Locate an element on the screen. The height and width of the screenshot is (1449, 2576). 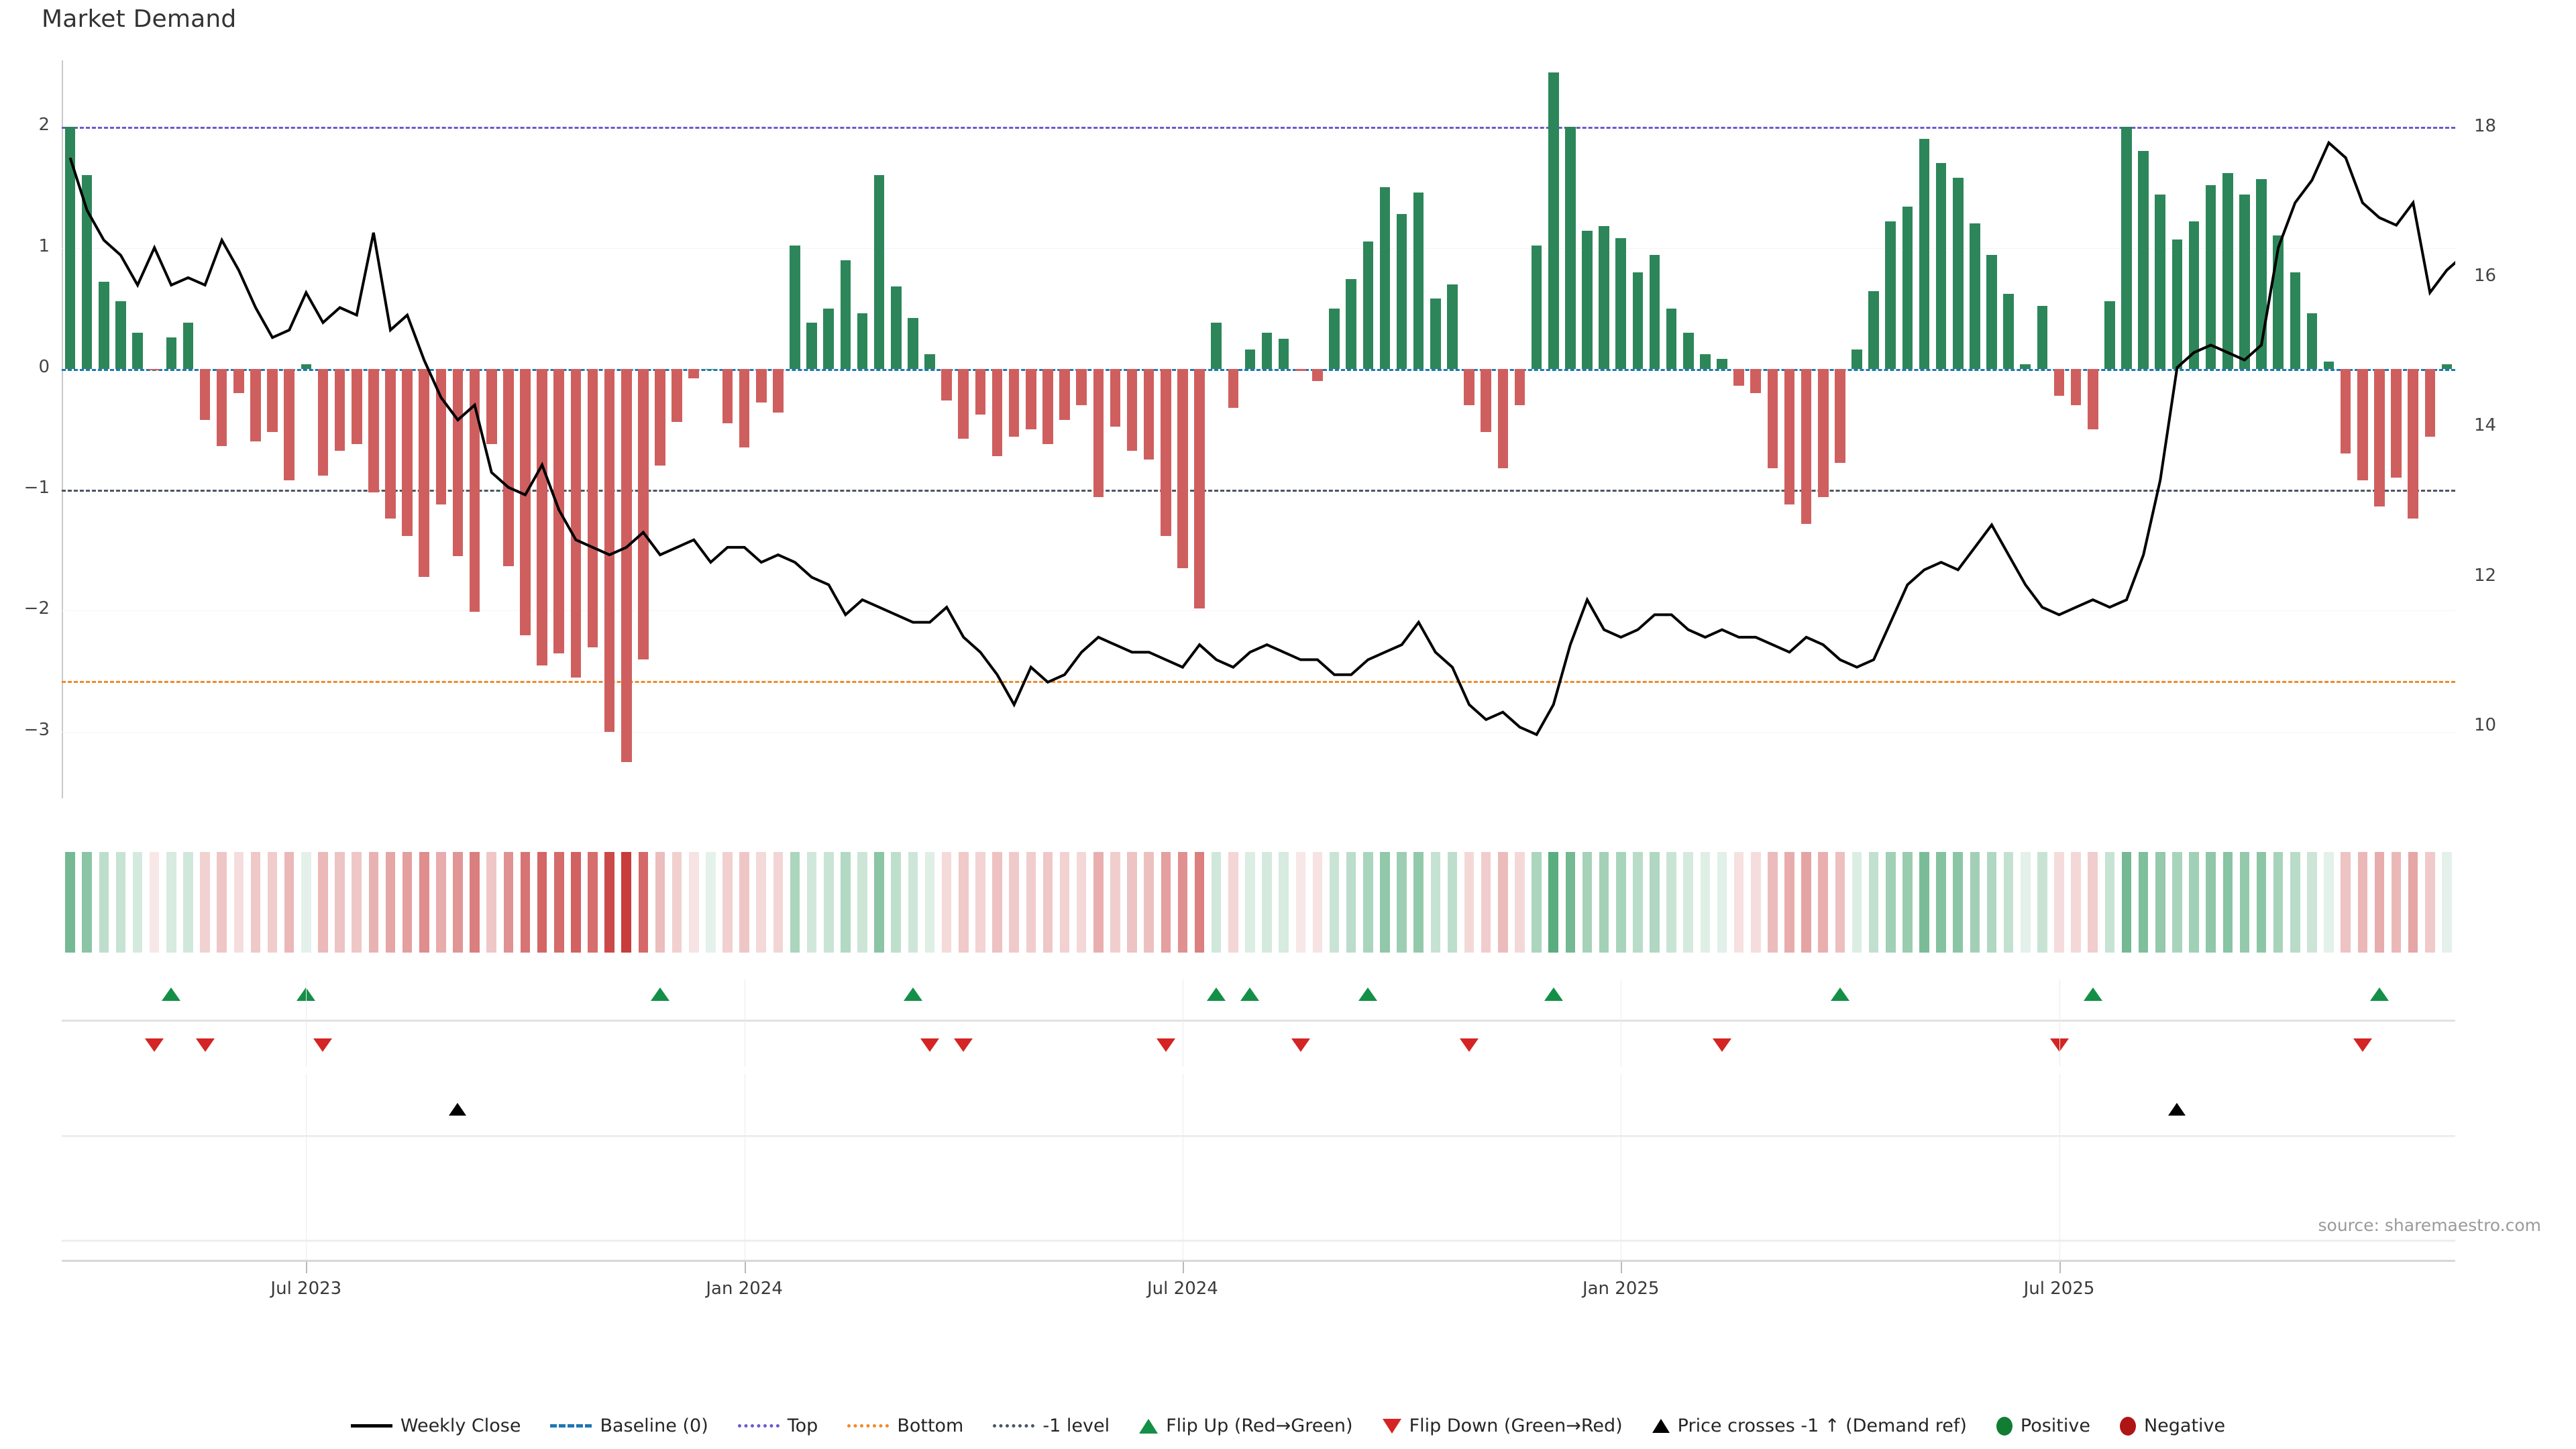
price-cross-marker is located at coordinates (2177, 1109).